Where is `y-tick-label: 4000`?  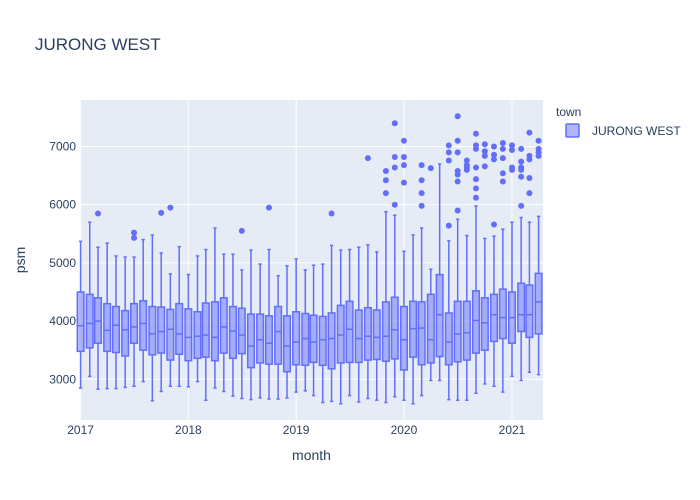 y-tick-label: 4000 is located at coordinates (62, 321).